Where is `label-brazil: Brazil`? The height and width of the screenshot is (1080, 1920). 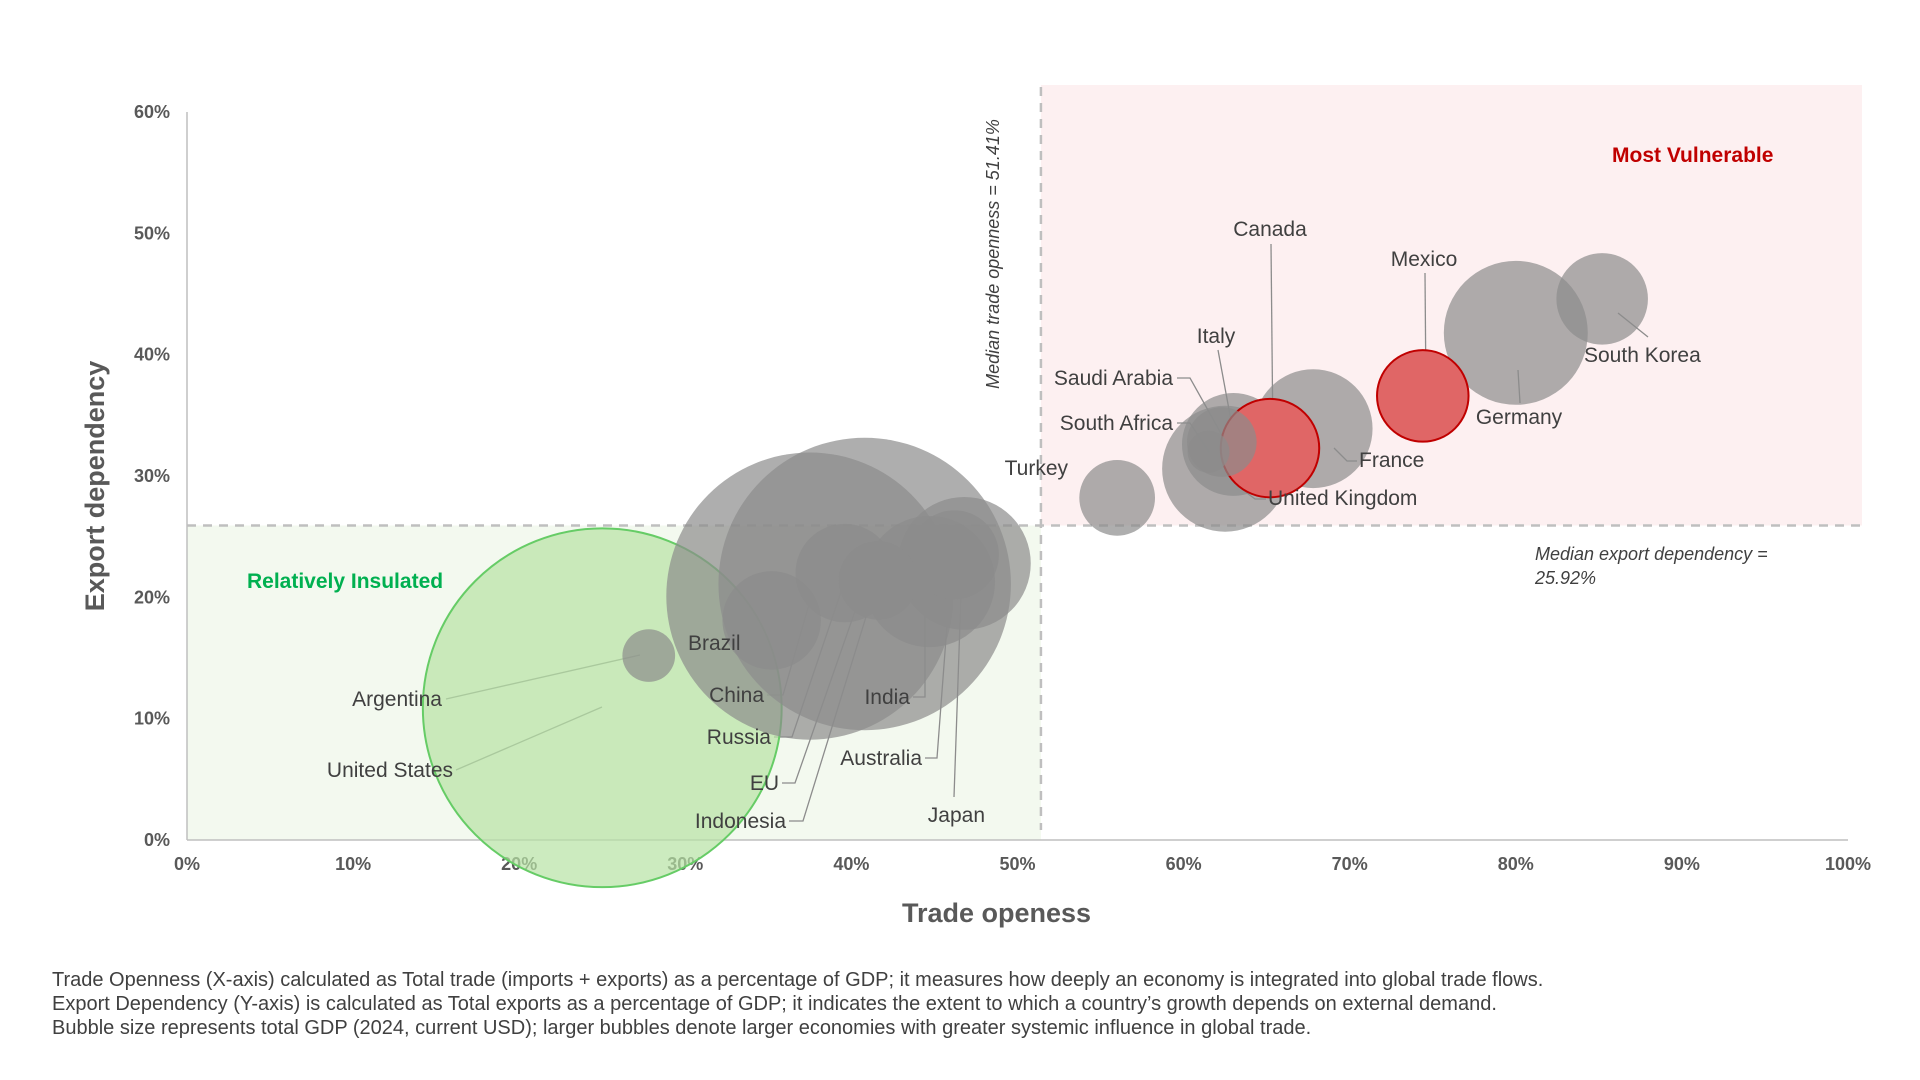 label-brazil: Brazil is located at coordinates (714, 643).